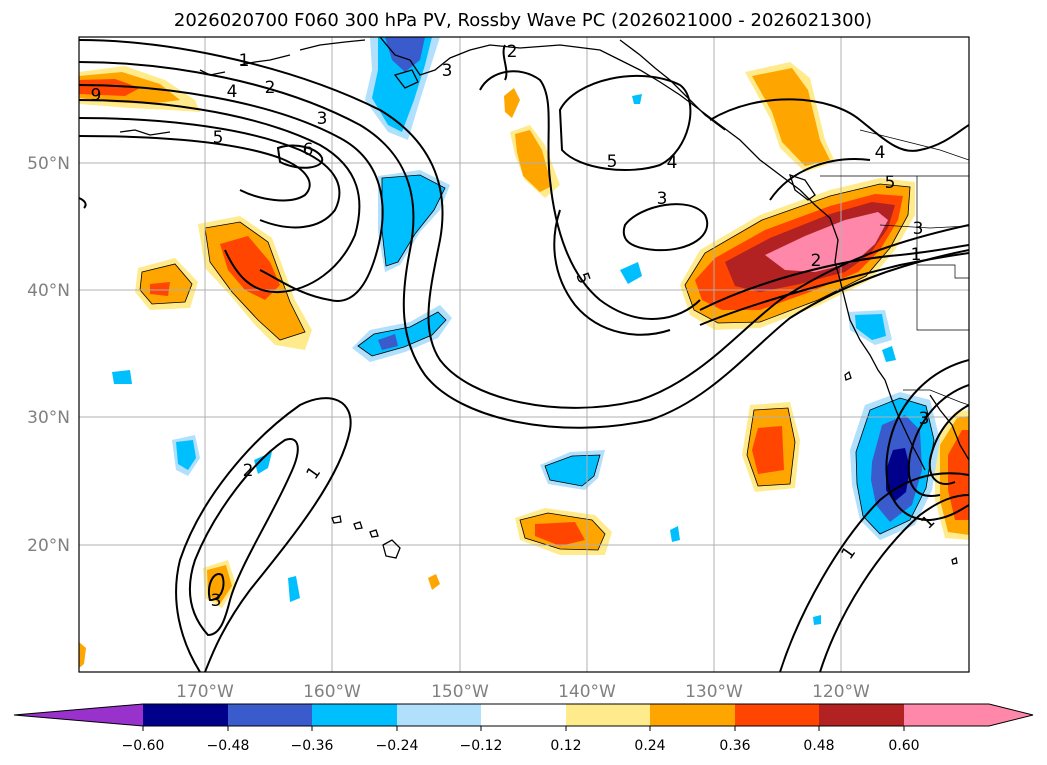  Describe the element at coordinates (672, 163) in the screenshot. I see `contour-label-11: 4` at that location.